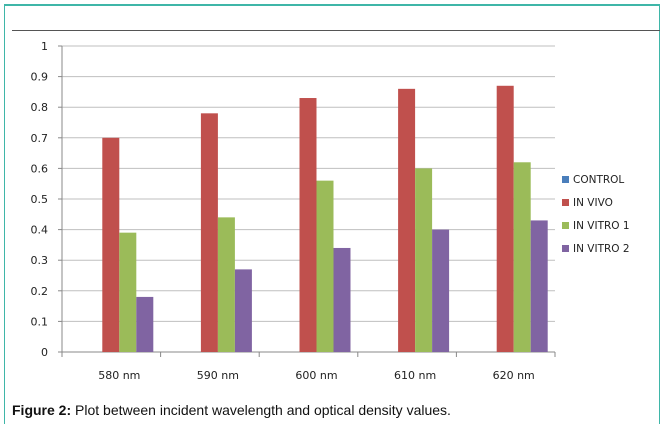  What do you see at coordinates (336, 30) in the screenshot?
I see `top-rule` at bounding box center [336, 30].